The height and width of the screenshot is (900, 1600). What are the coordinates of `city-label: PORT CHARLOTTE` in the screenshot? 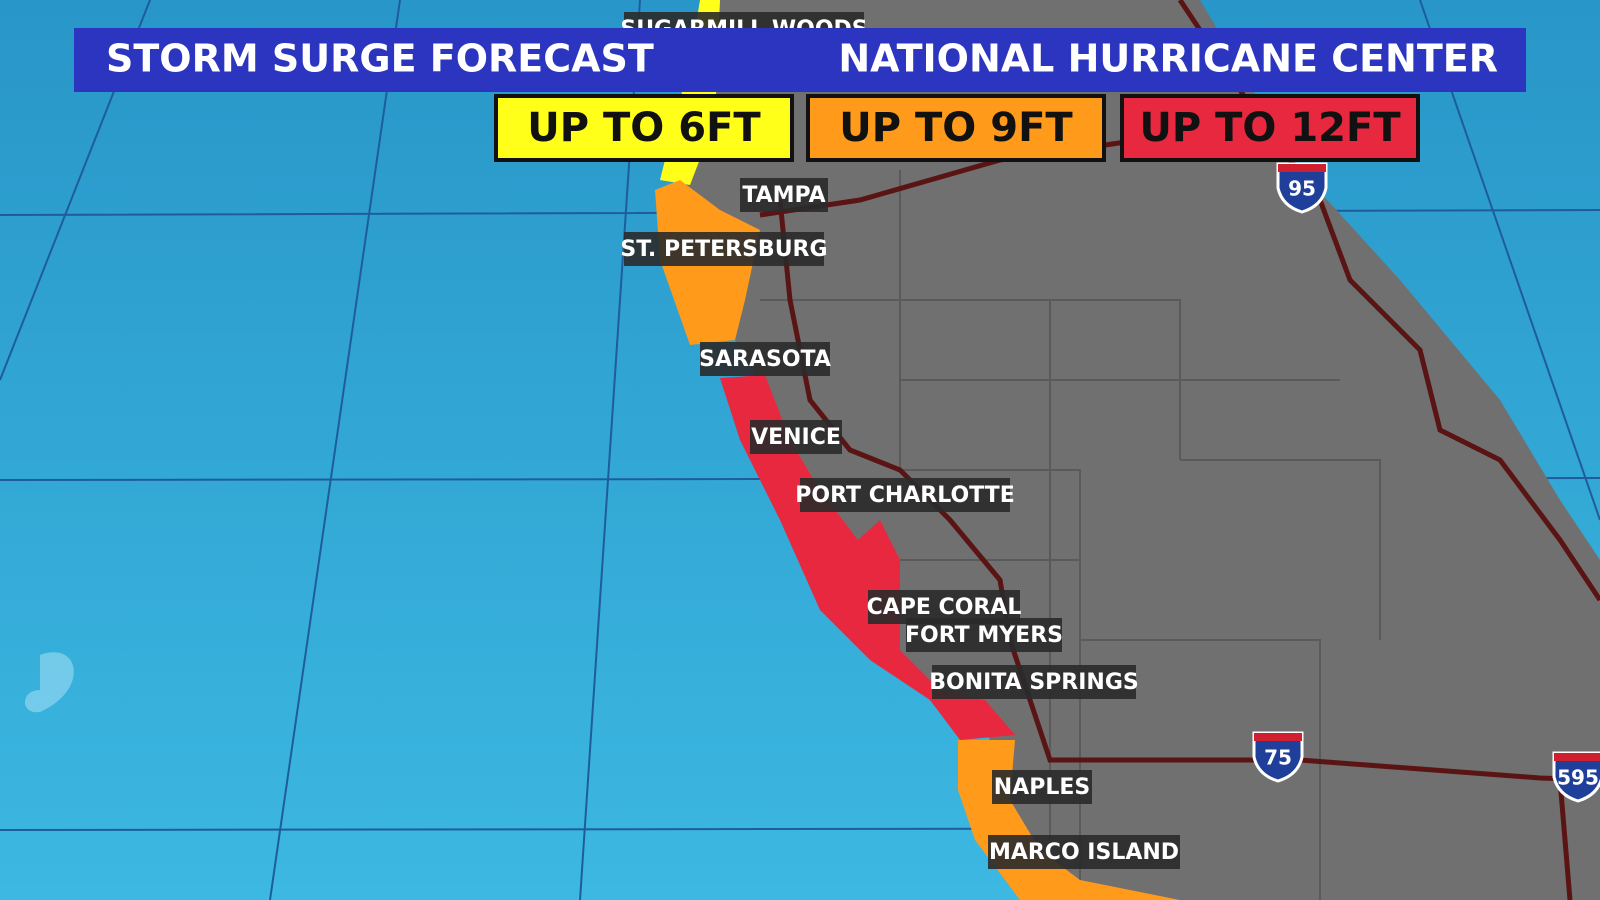 It's located at (904, 495).